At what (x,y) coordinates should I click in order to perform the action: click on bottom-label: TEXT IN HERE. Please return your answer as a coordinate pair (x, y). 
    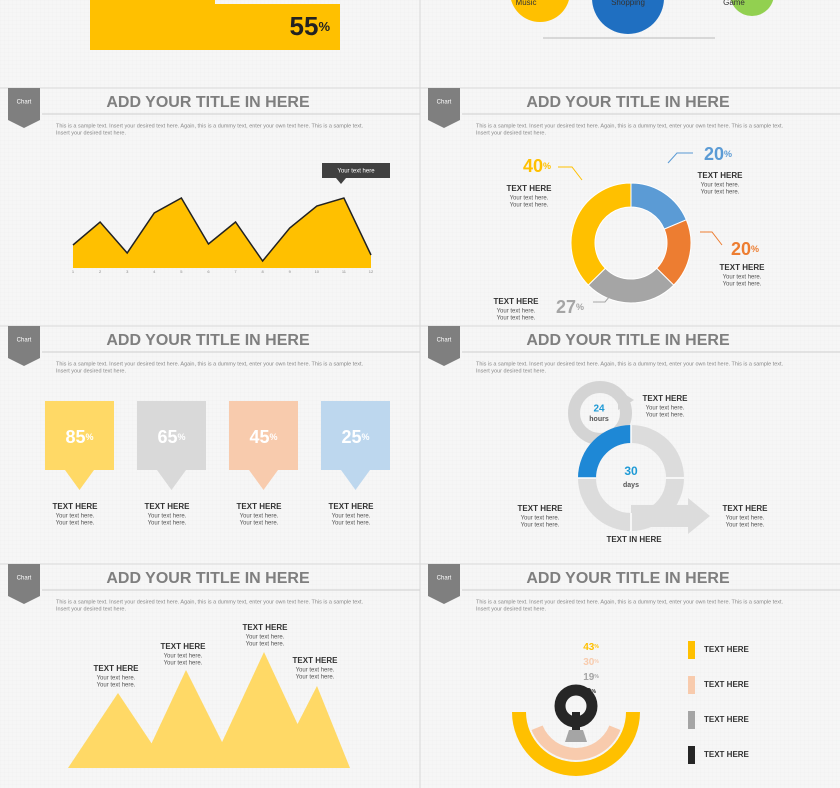
    Looking at the image, I should click on (634, 539).